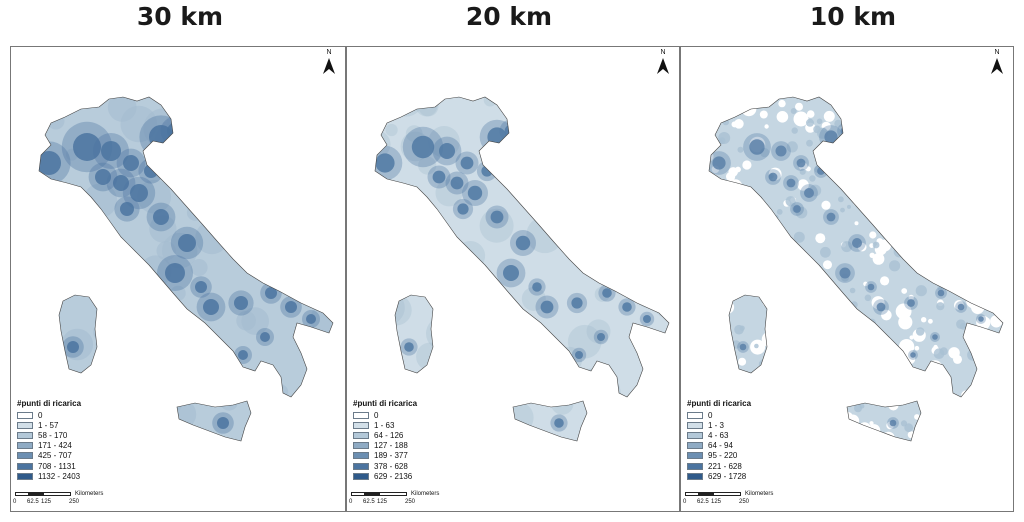  I want to click on legend-item: 1132 - 2403, so click(49, 476).